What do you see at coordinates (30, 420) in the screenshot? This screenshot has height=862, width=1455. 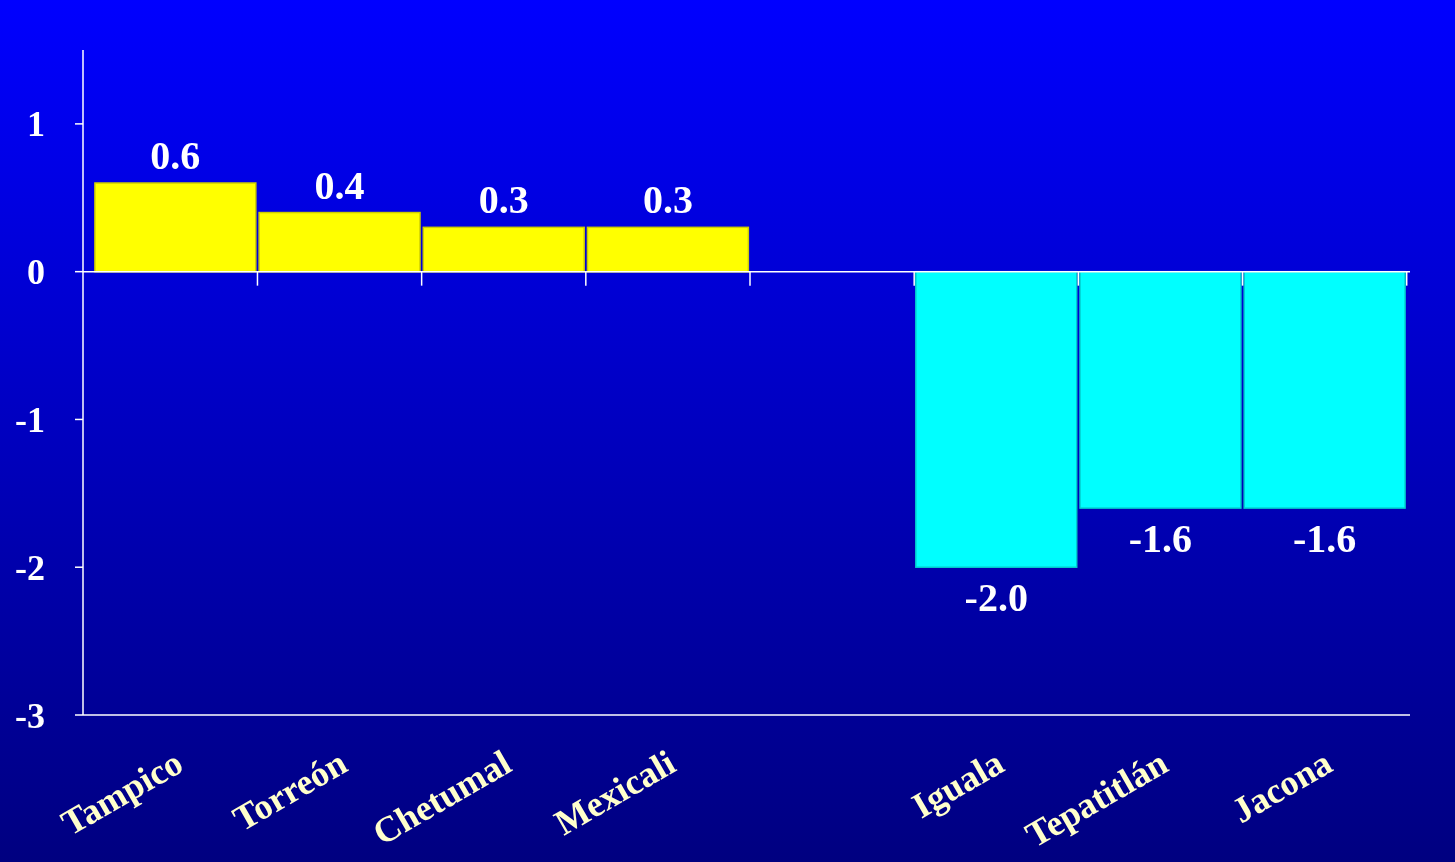 I see `y-tick-label: -1` at bounding box center [30, 420].